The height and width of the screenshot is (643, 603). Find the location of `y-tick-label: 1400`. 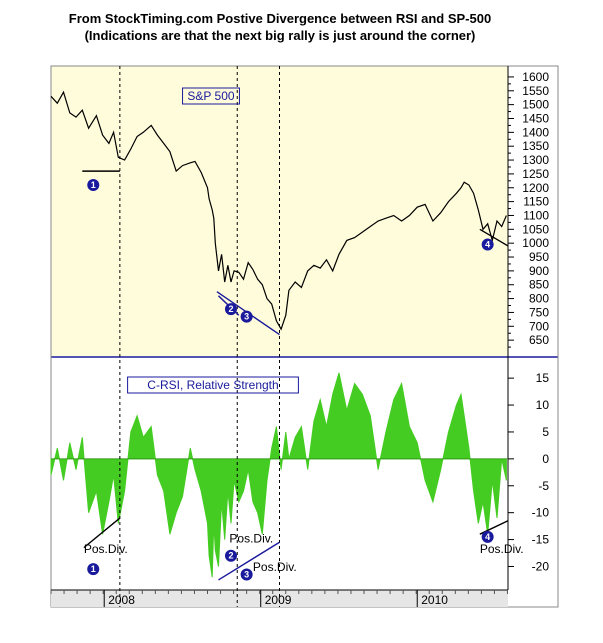

y-tick-label: 1400 is located at coordinates (535, 132).